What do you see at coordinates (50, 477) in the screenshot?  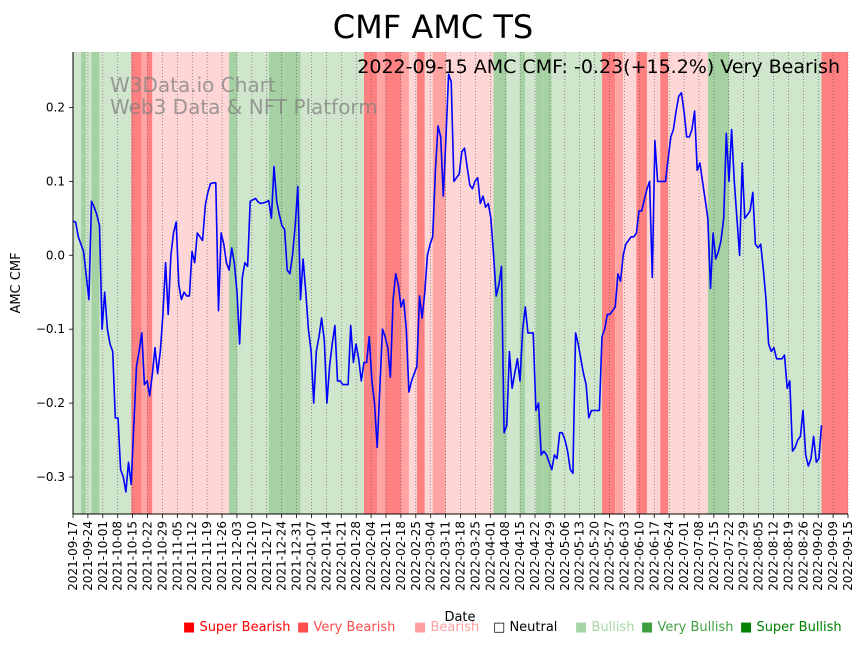 I see `y-tick-label: −0.3` at bounding box center [50, 477].